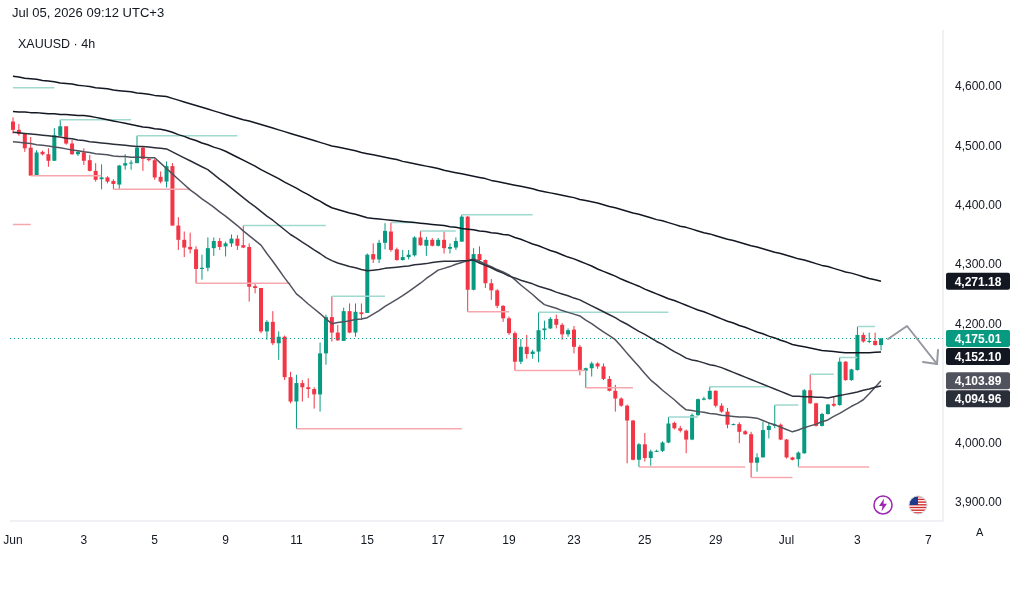 This screenshot has height=609, width=1024. Describe the element at coordinates (978, 398) in the screenshot. I see `text: 4,094.96` at that location.